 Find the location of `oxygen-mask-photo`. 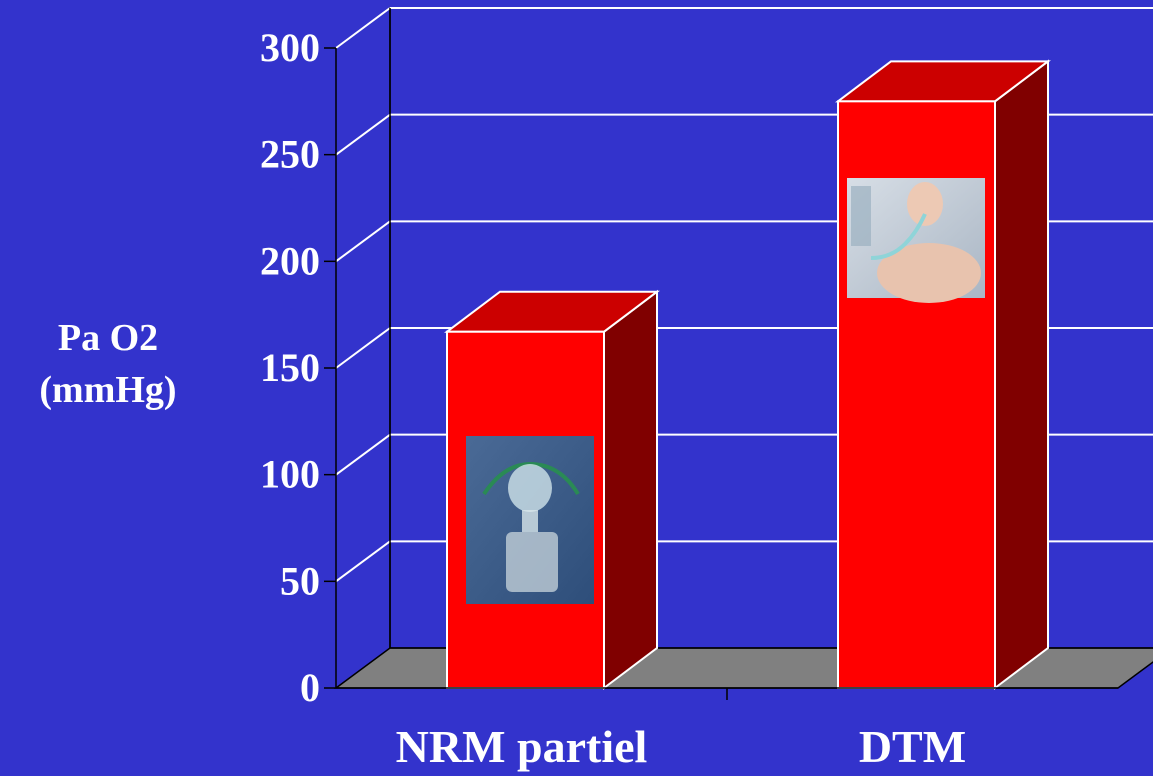

oxygen-mask-photo is located at coordinates (530, 520).